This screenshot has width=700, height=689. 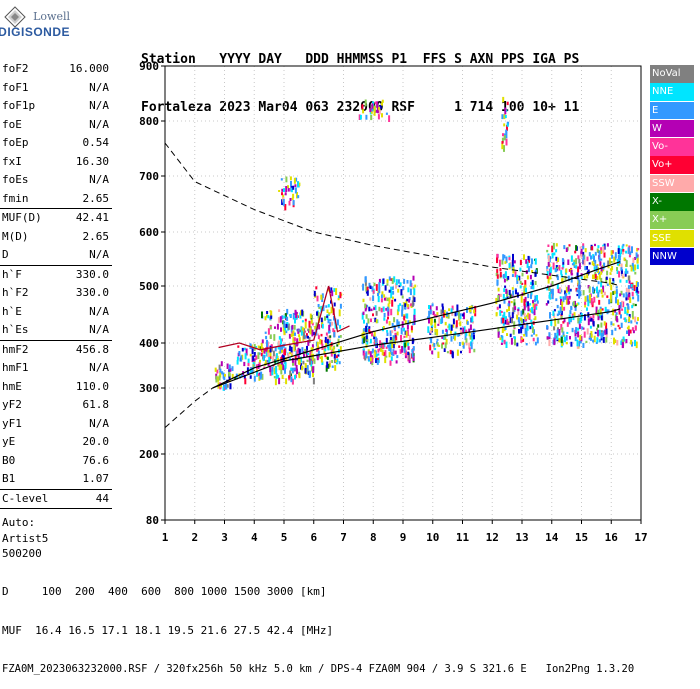 What do you see at coordinates (56, 274) in the screenshot?
I see `param-row: h`F 330.0` at bounding box center [56, 274].